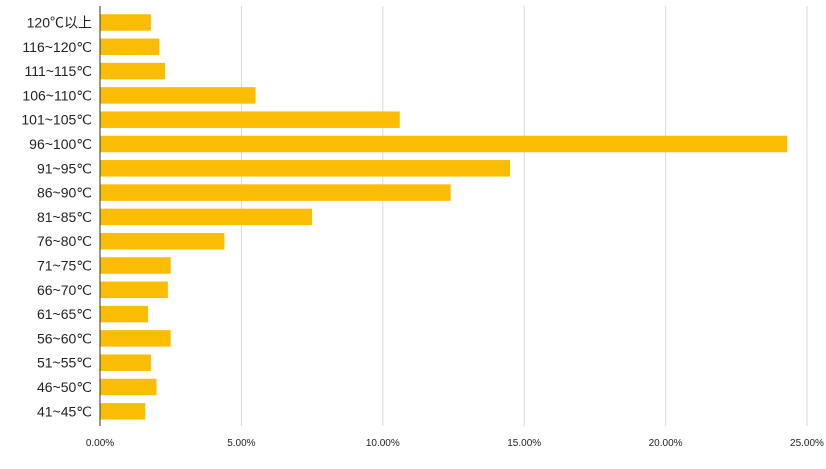 The image size is (826, 469). What do you see at coordinates (57, 95) in the screenshot?
I see `category-label: 106~110℃` at bounding box center [57, 95].